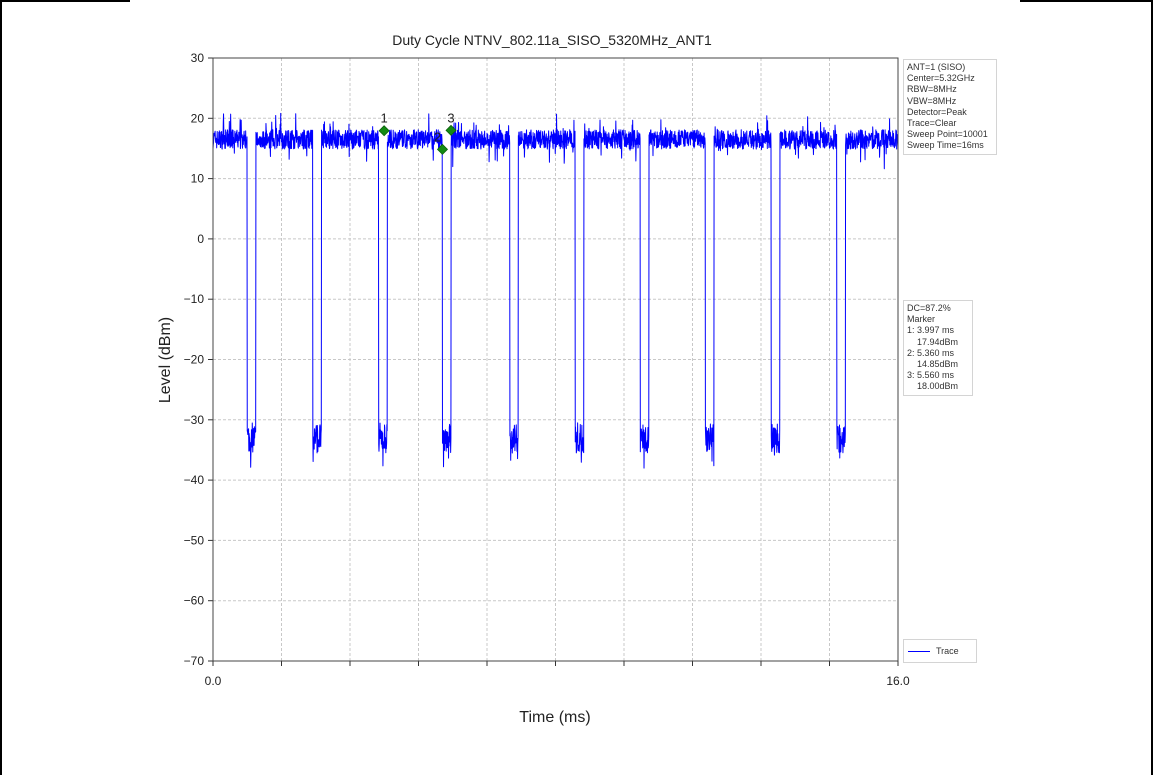  What do you see at coordinates (931, 330) in the screenshot?
I see `marker-info-line: 1: 3.997 ms` at bounding box center [931, 330].